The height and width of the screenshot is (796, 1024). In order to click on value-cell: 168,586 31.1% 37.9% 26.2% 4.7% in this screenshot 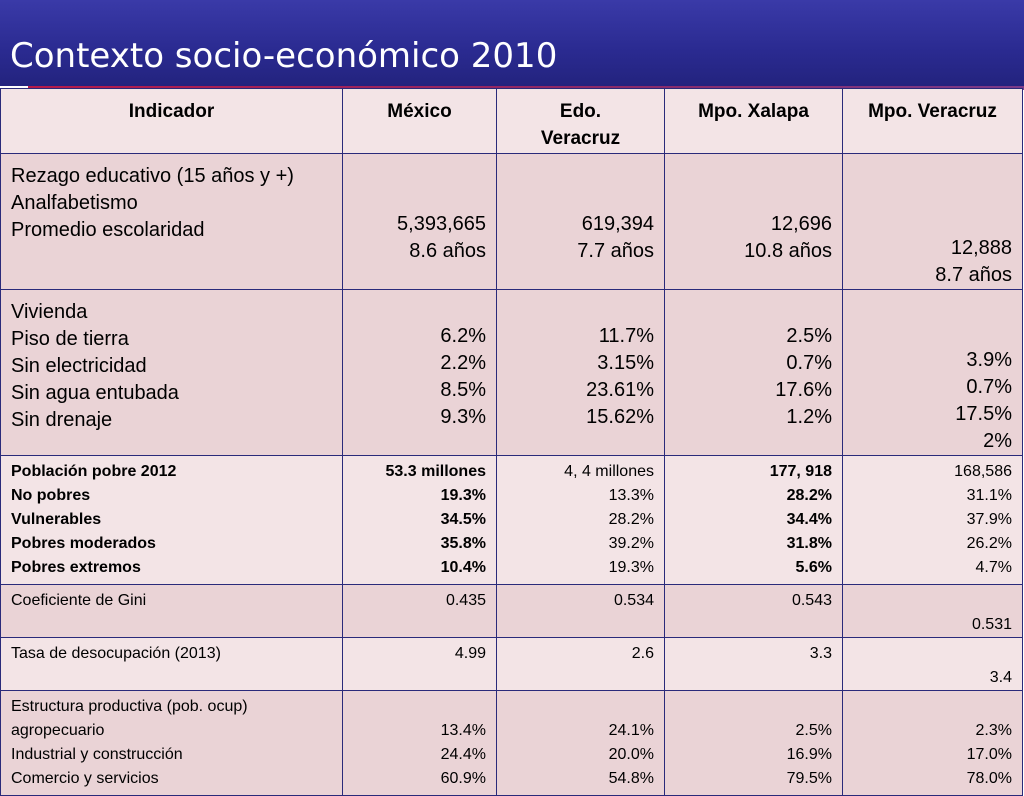, I will do `click(932, 520)`.